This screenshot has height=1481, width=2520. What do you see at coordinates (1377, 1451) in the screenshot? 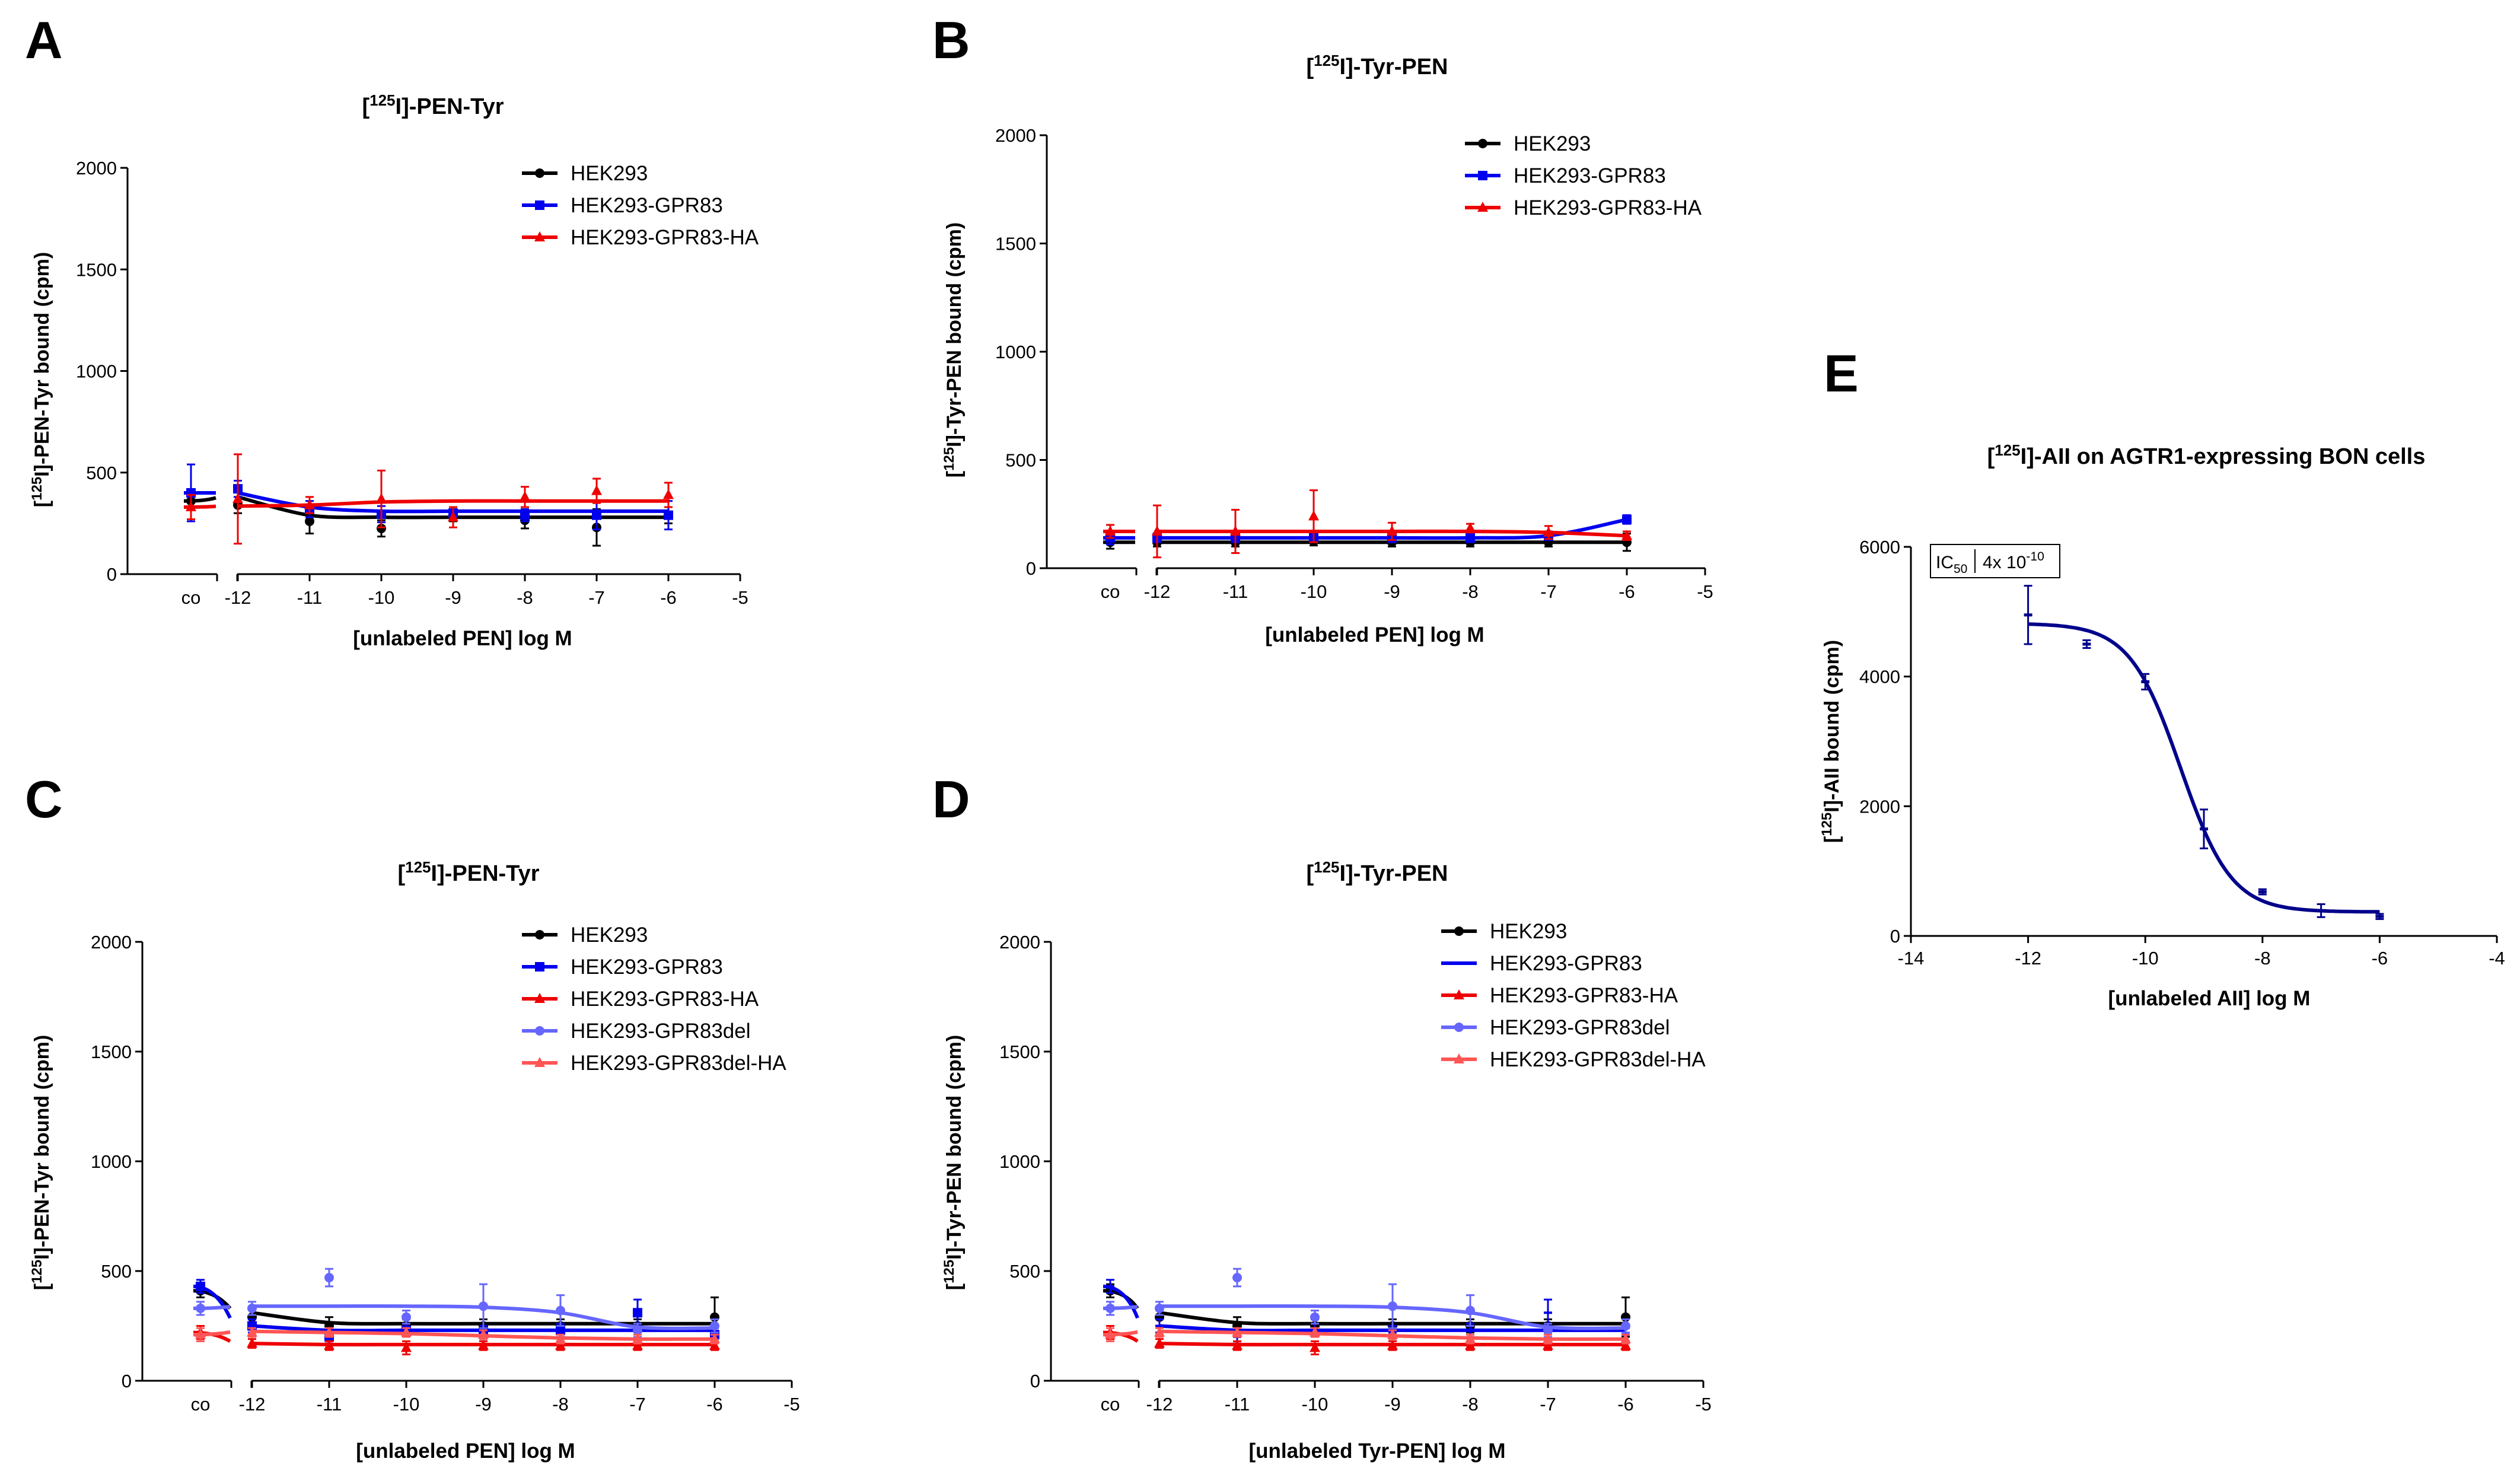
I see `x-axis-label-d: [unlabeled Tyr-PEN] log M` at bounding box center [1377, 1451].